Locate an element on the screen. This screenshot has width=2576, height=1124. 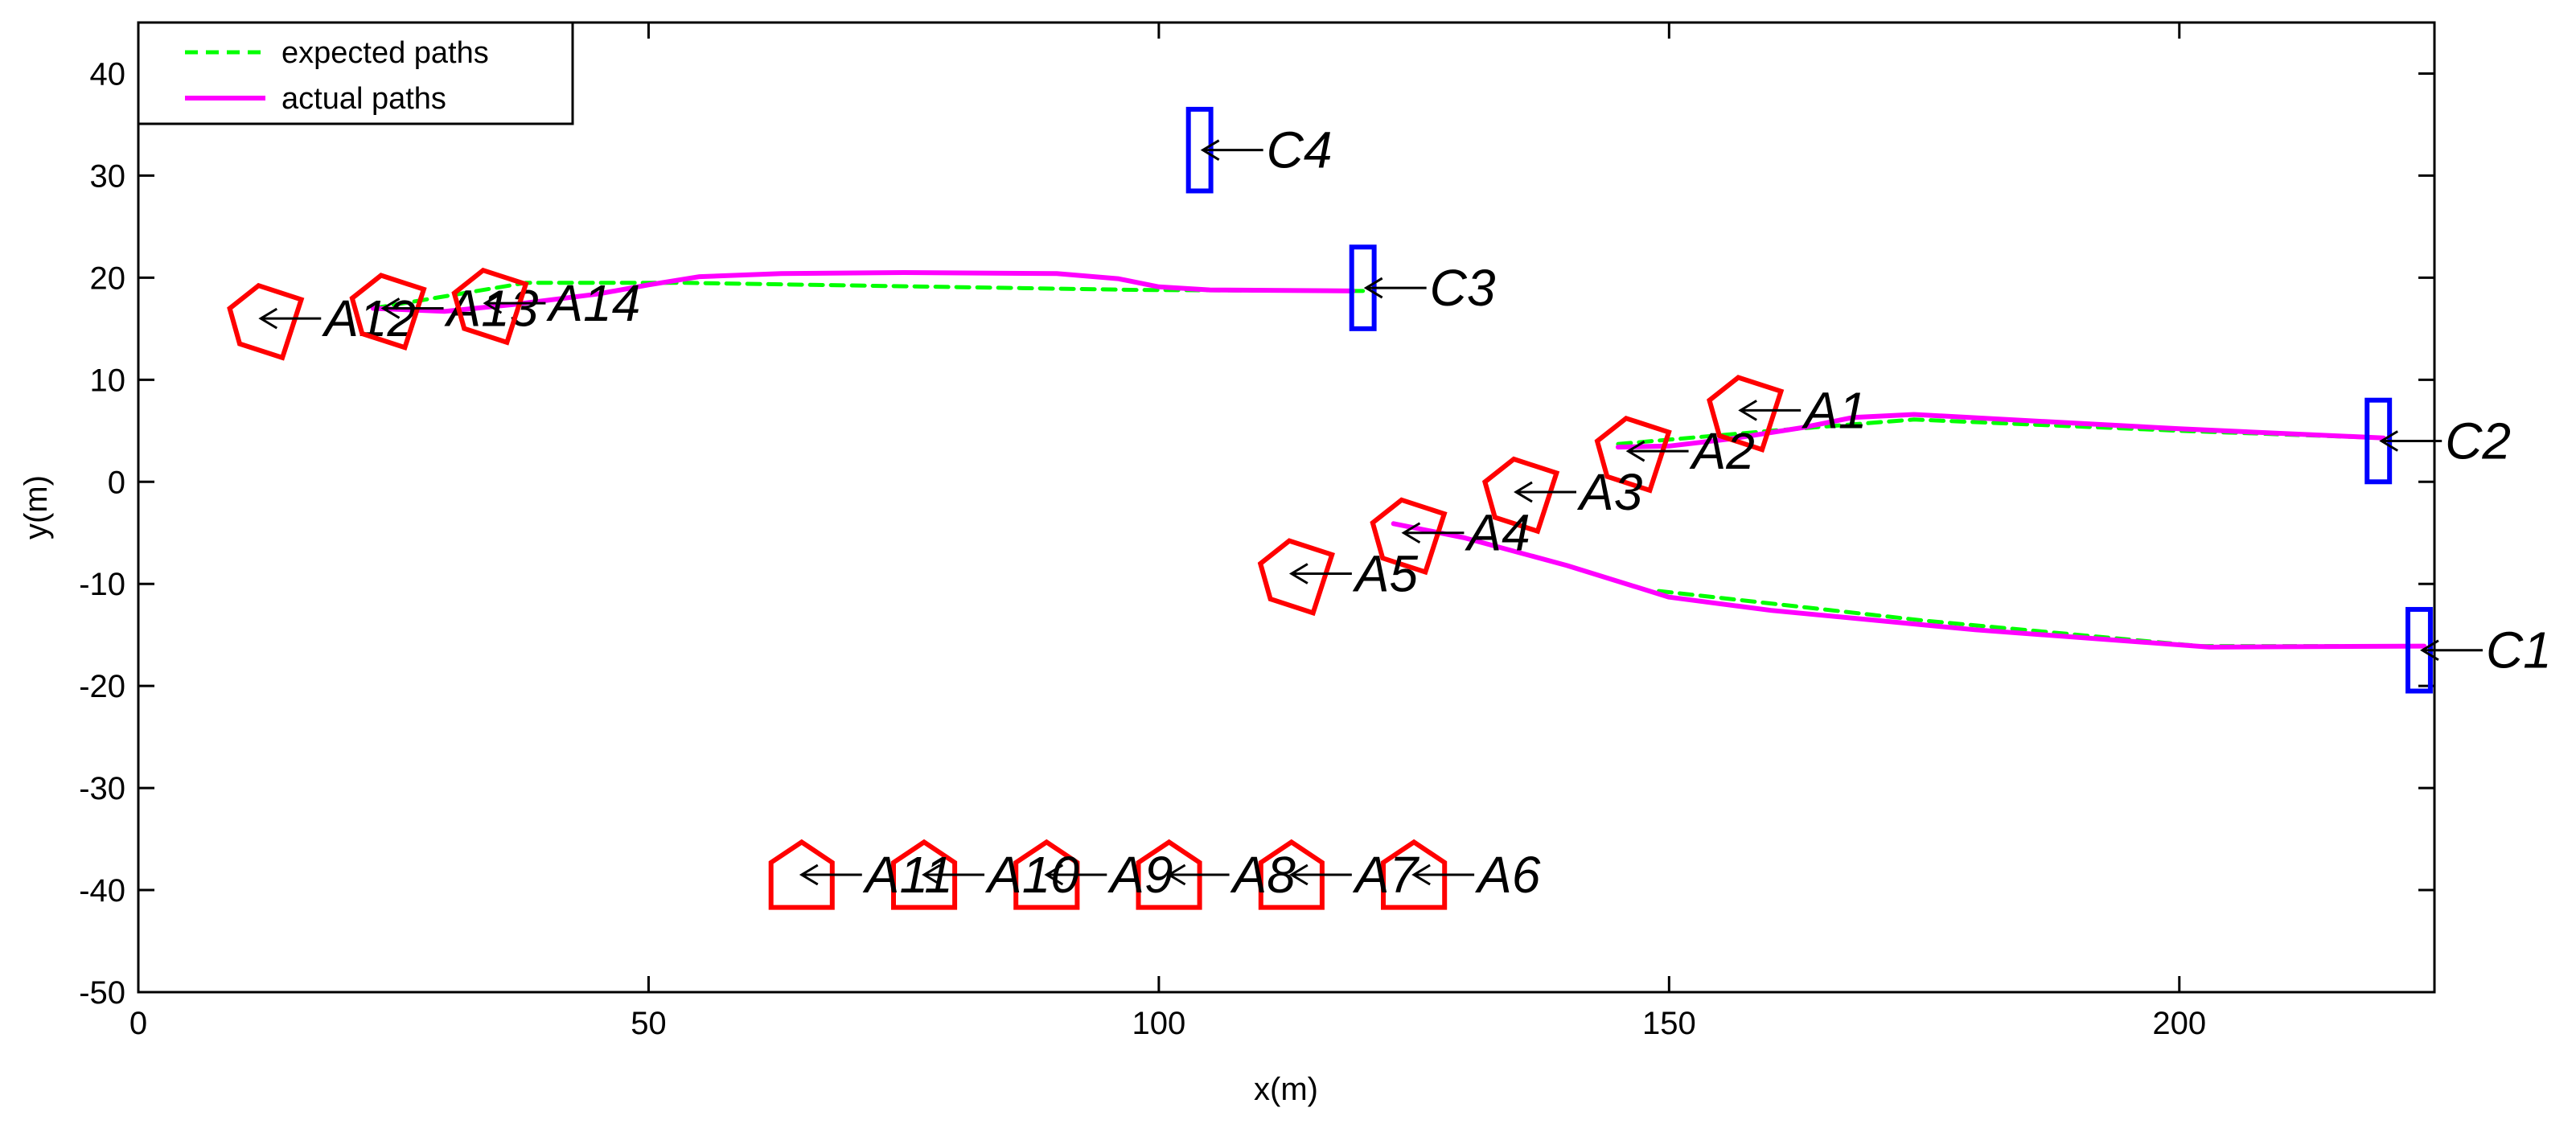
station-c1: C1 is located at coordinates (2478, 650).